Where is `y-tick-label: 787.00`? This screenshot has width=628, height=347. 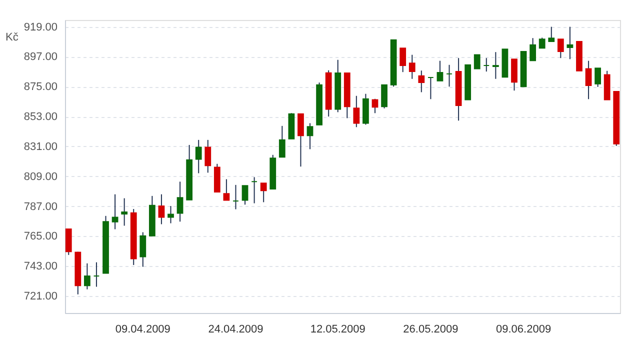 y-tick-label: 787.00 is located at coordinates (41, 206).